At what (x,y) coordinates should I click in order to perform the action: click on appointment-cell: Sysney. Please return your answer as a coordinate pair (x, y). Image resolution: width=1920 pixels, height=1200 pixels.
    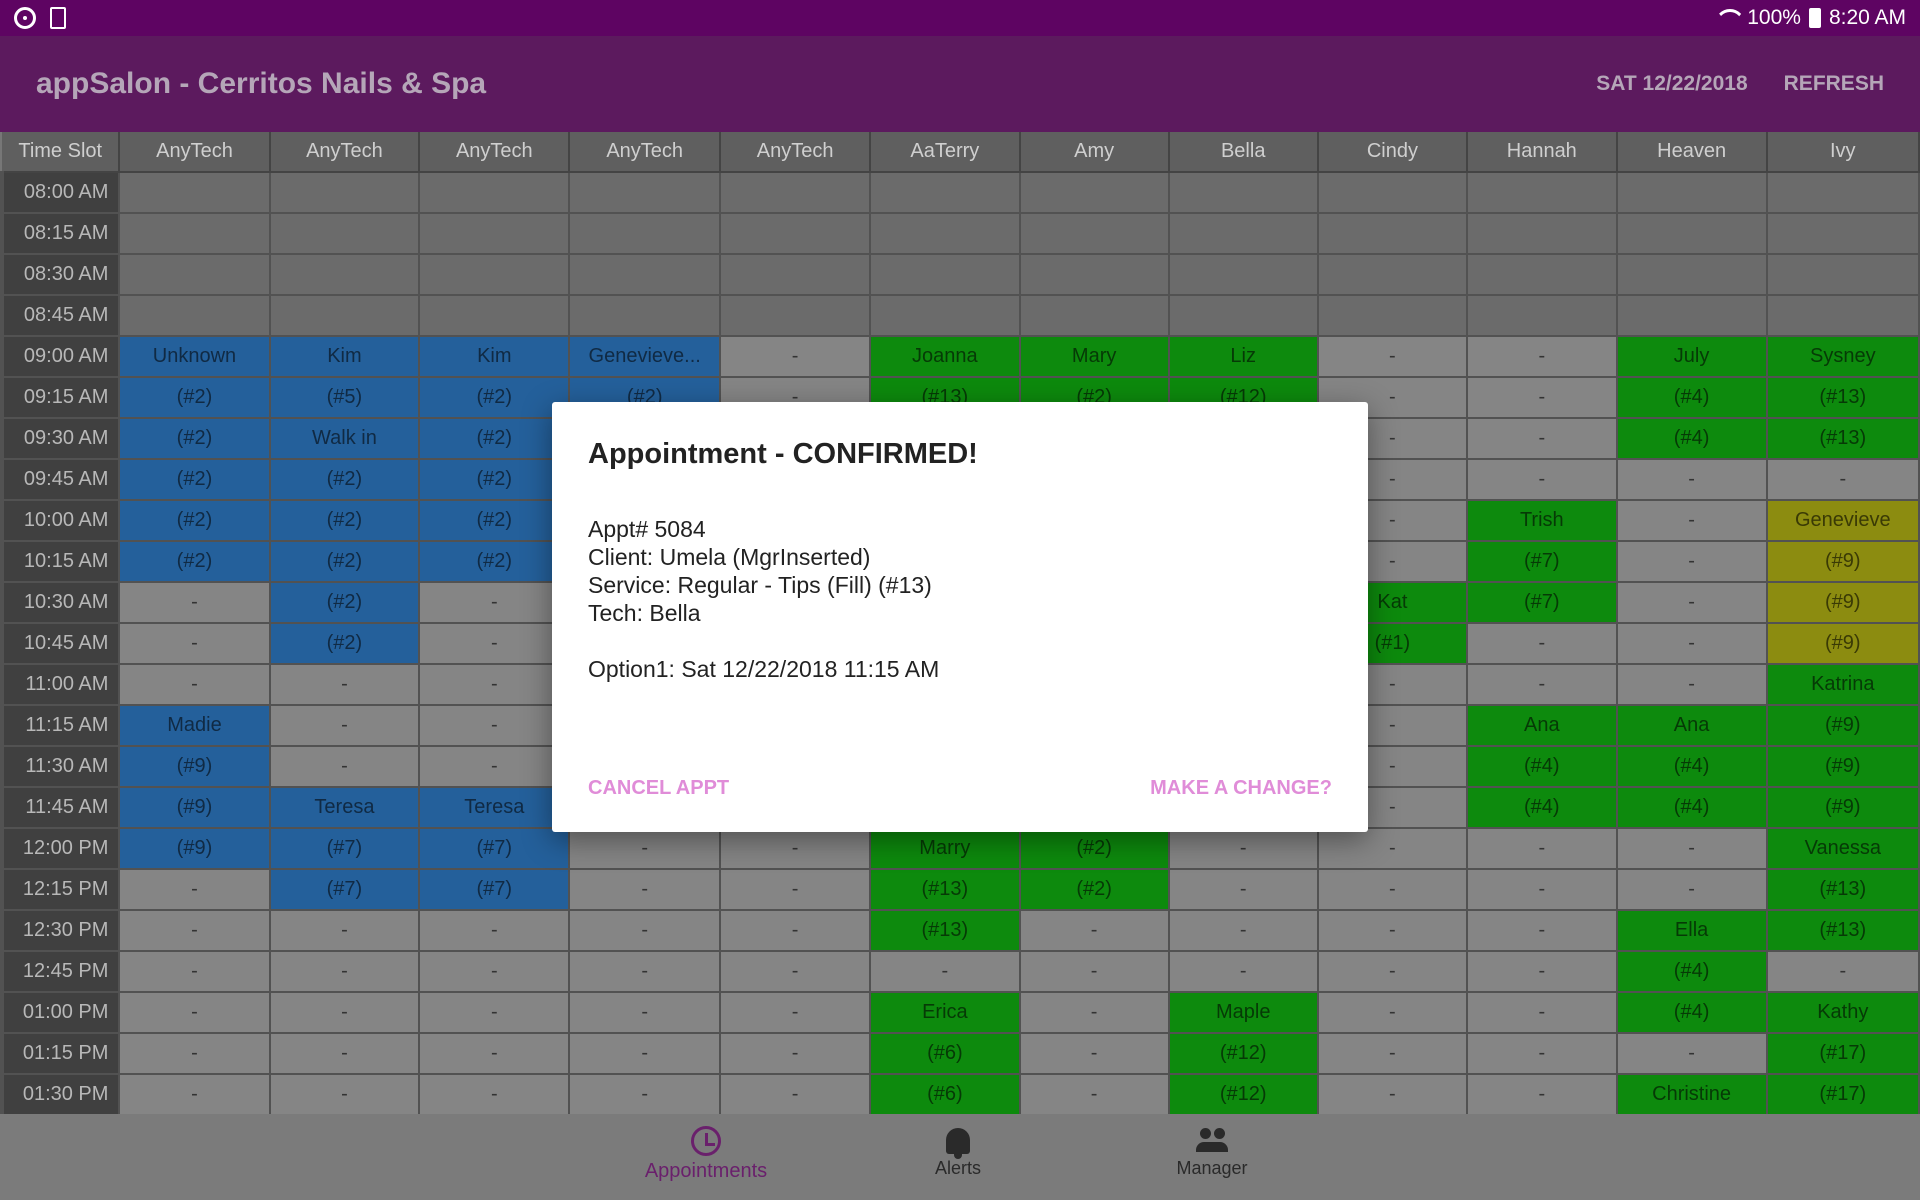
    Looking at the image, I should click on (1843, 357).